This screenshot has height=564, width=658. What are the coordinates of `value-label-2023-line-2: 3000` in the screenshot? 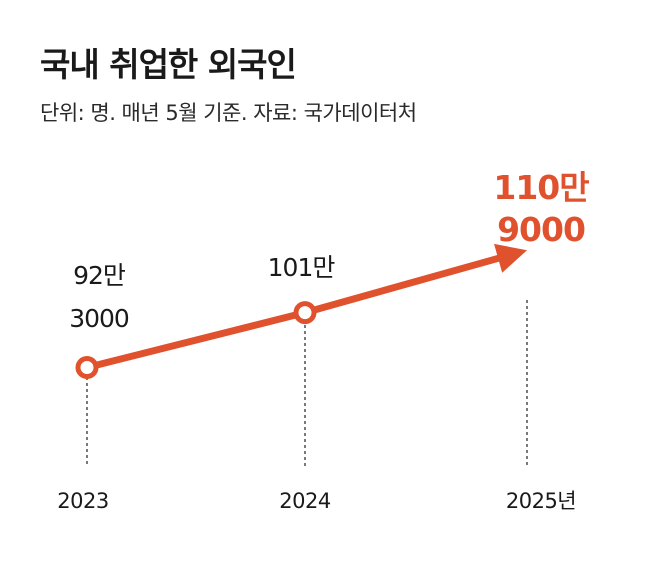 It's located at (99, 318).